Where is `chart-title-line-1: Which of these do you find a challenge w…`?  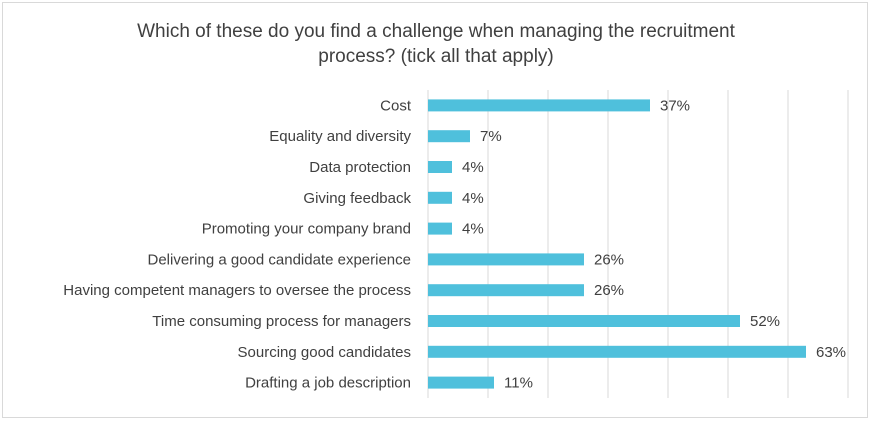
chart-title-line-1: Which of these do you find a challenge w… is located at coordinates (436, 31).